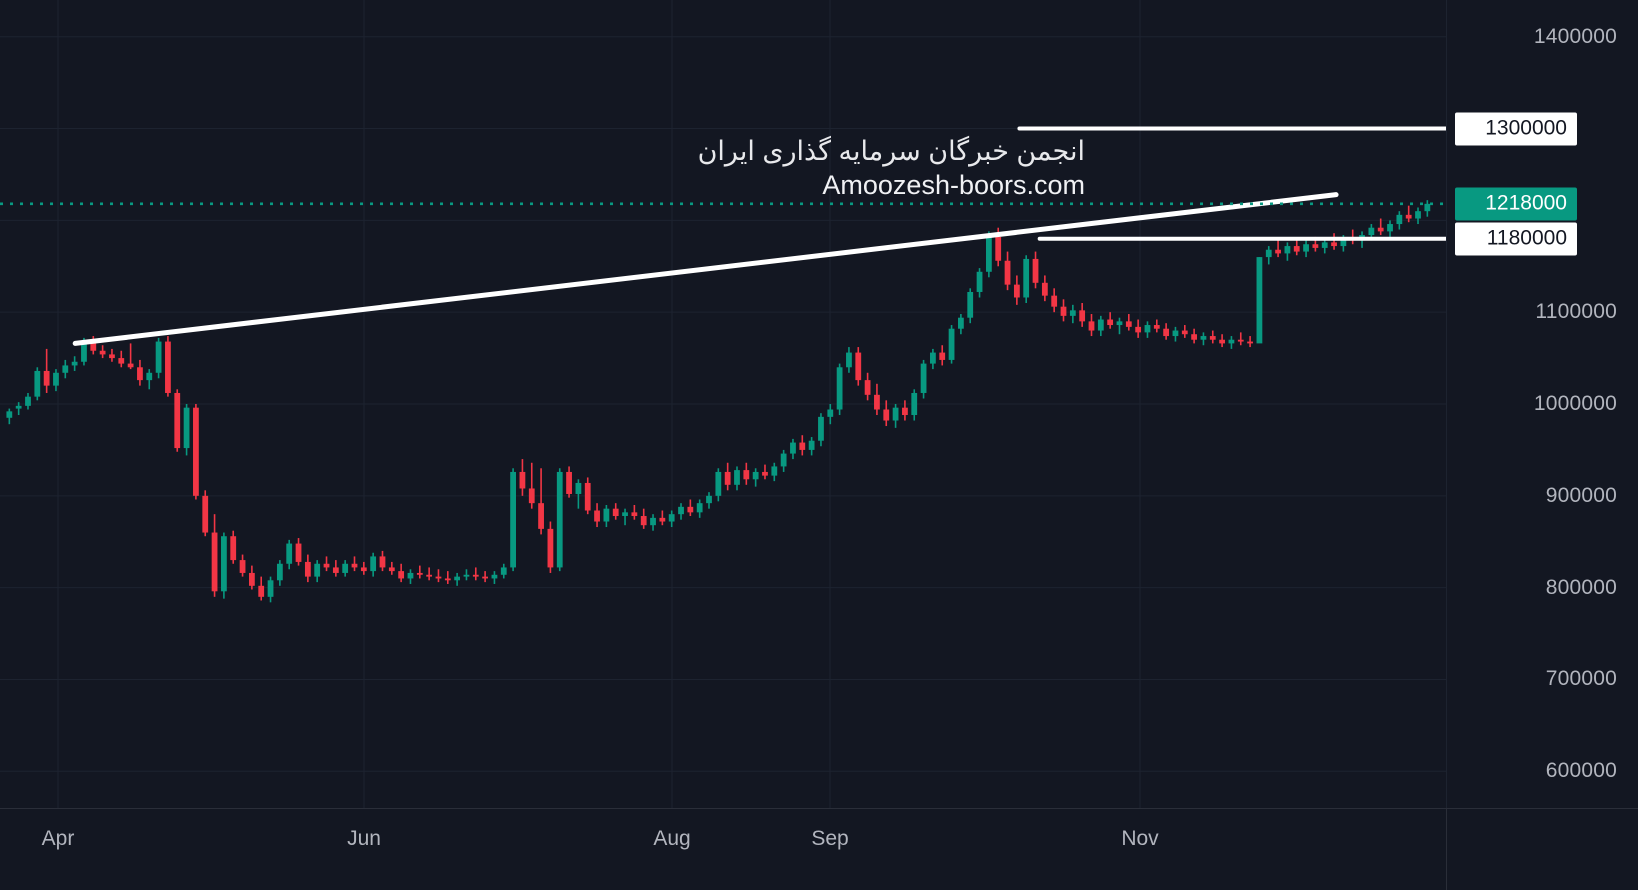  I want to click on time-tick-label: Sep, so click(830, 838).